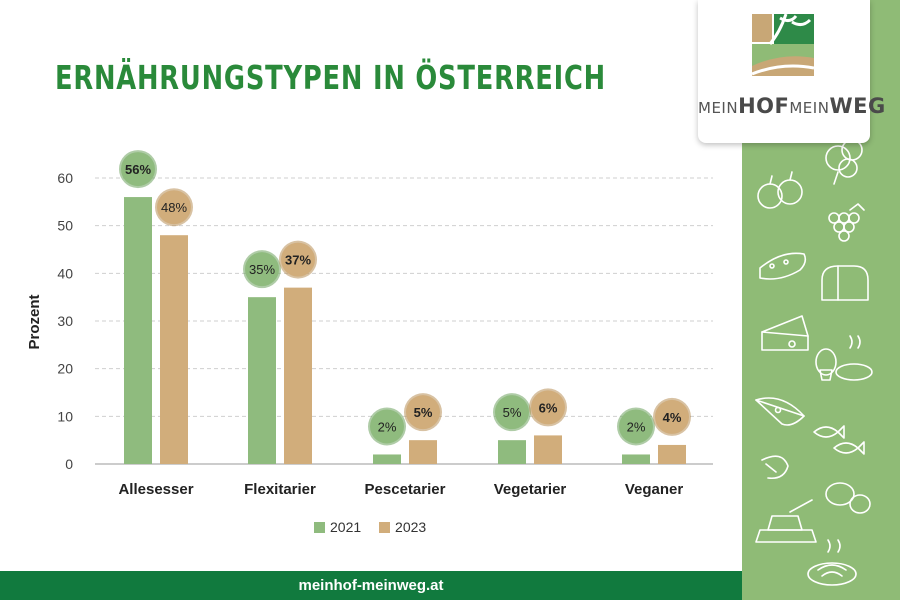  What do you see at coordinates (65, 369) in the screenshot?
I see `y-tick-label: 20` at bounding box center [65, 369].